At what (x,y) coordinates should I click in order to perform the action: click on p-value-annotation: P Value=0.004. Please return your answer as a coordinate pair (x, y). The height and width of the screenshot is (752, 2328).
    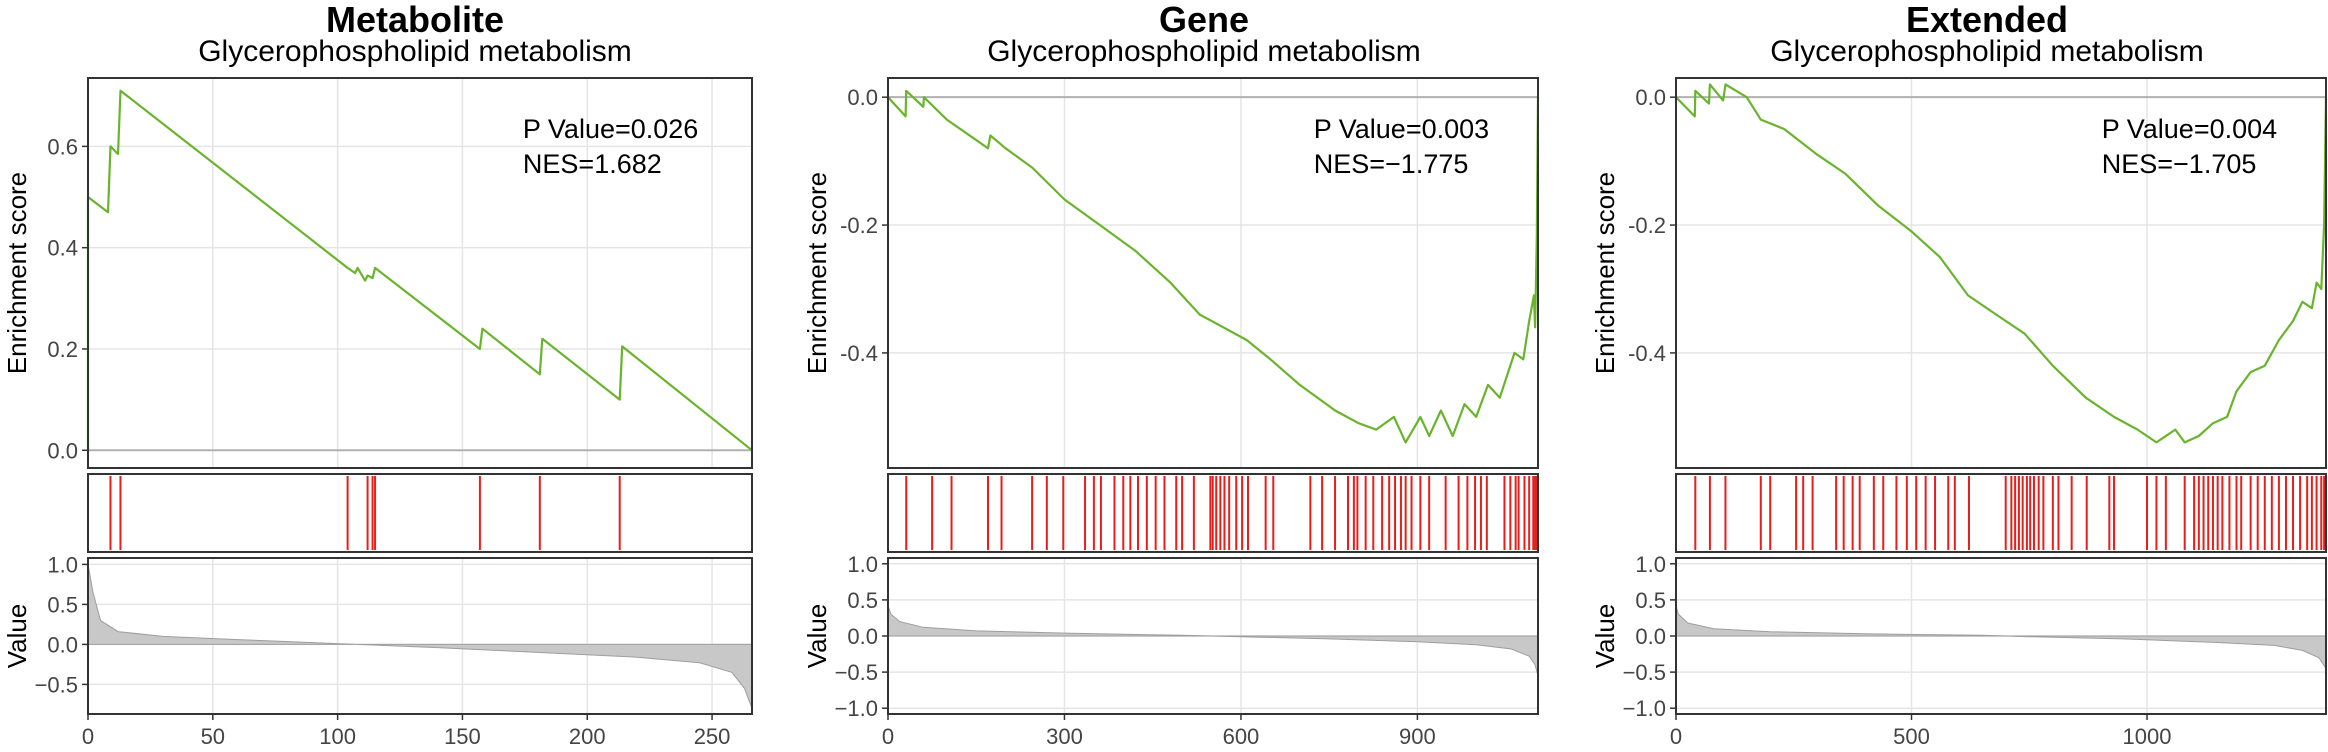
    Looking at the image, I should click on (2189, 129).